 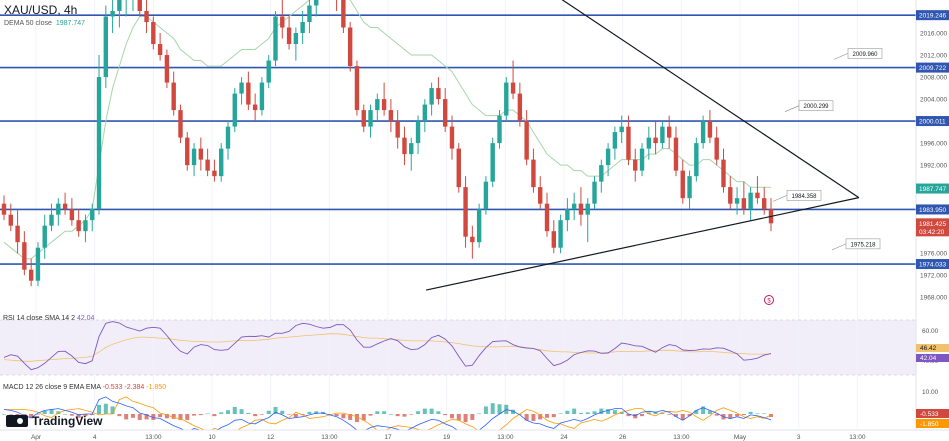 I want to click on macd-signal-line, so click(x=388, y=417).